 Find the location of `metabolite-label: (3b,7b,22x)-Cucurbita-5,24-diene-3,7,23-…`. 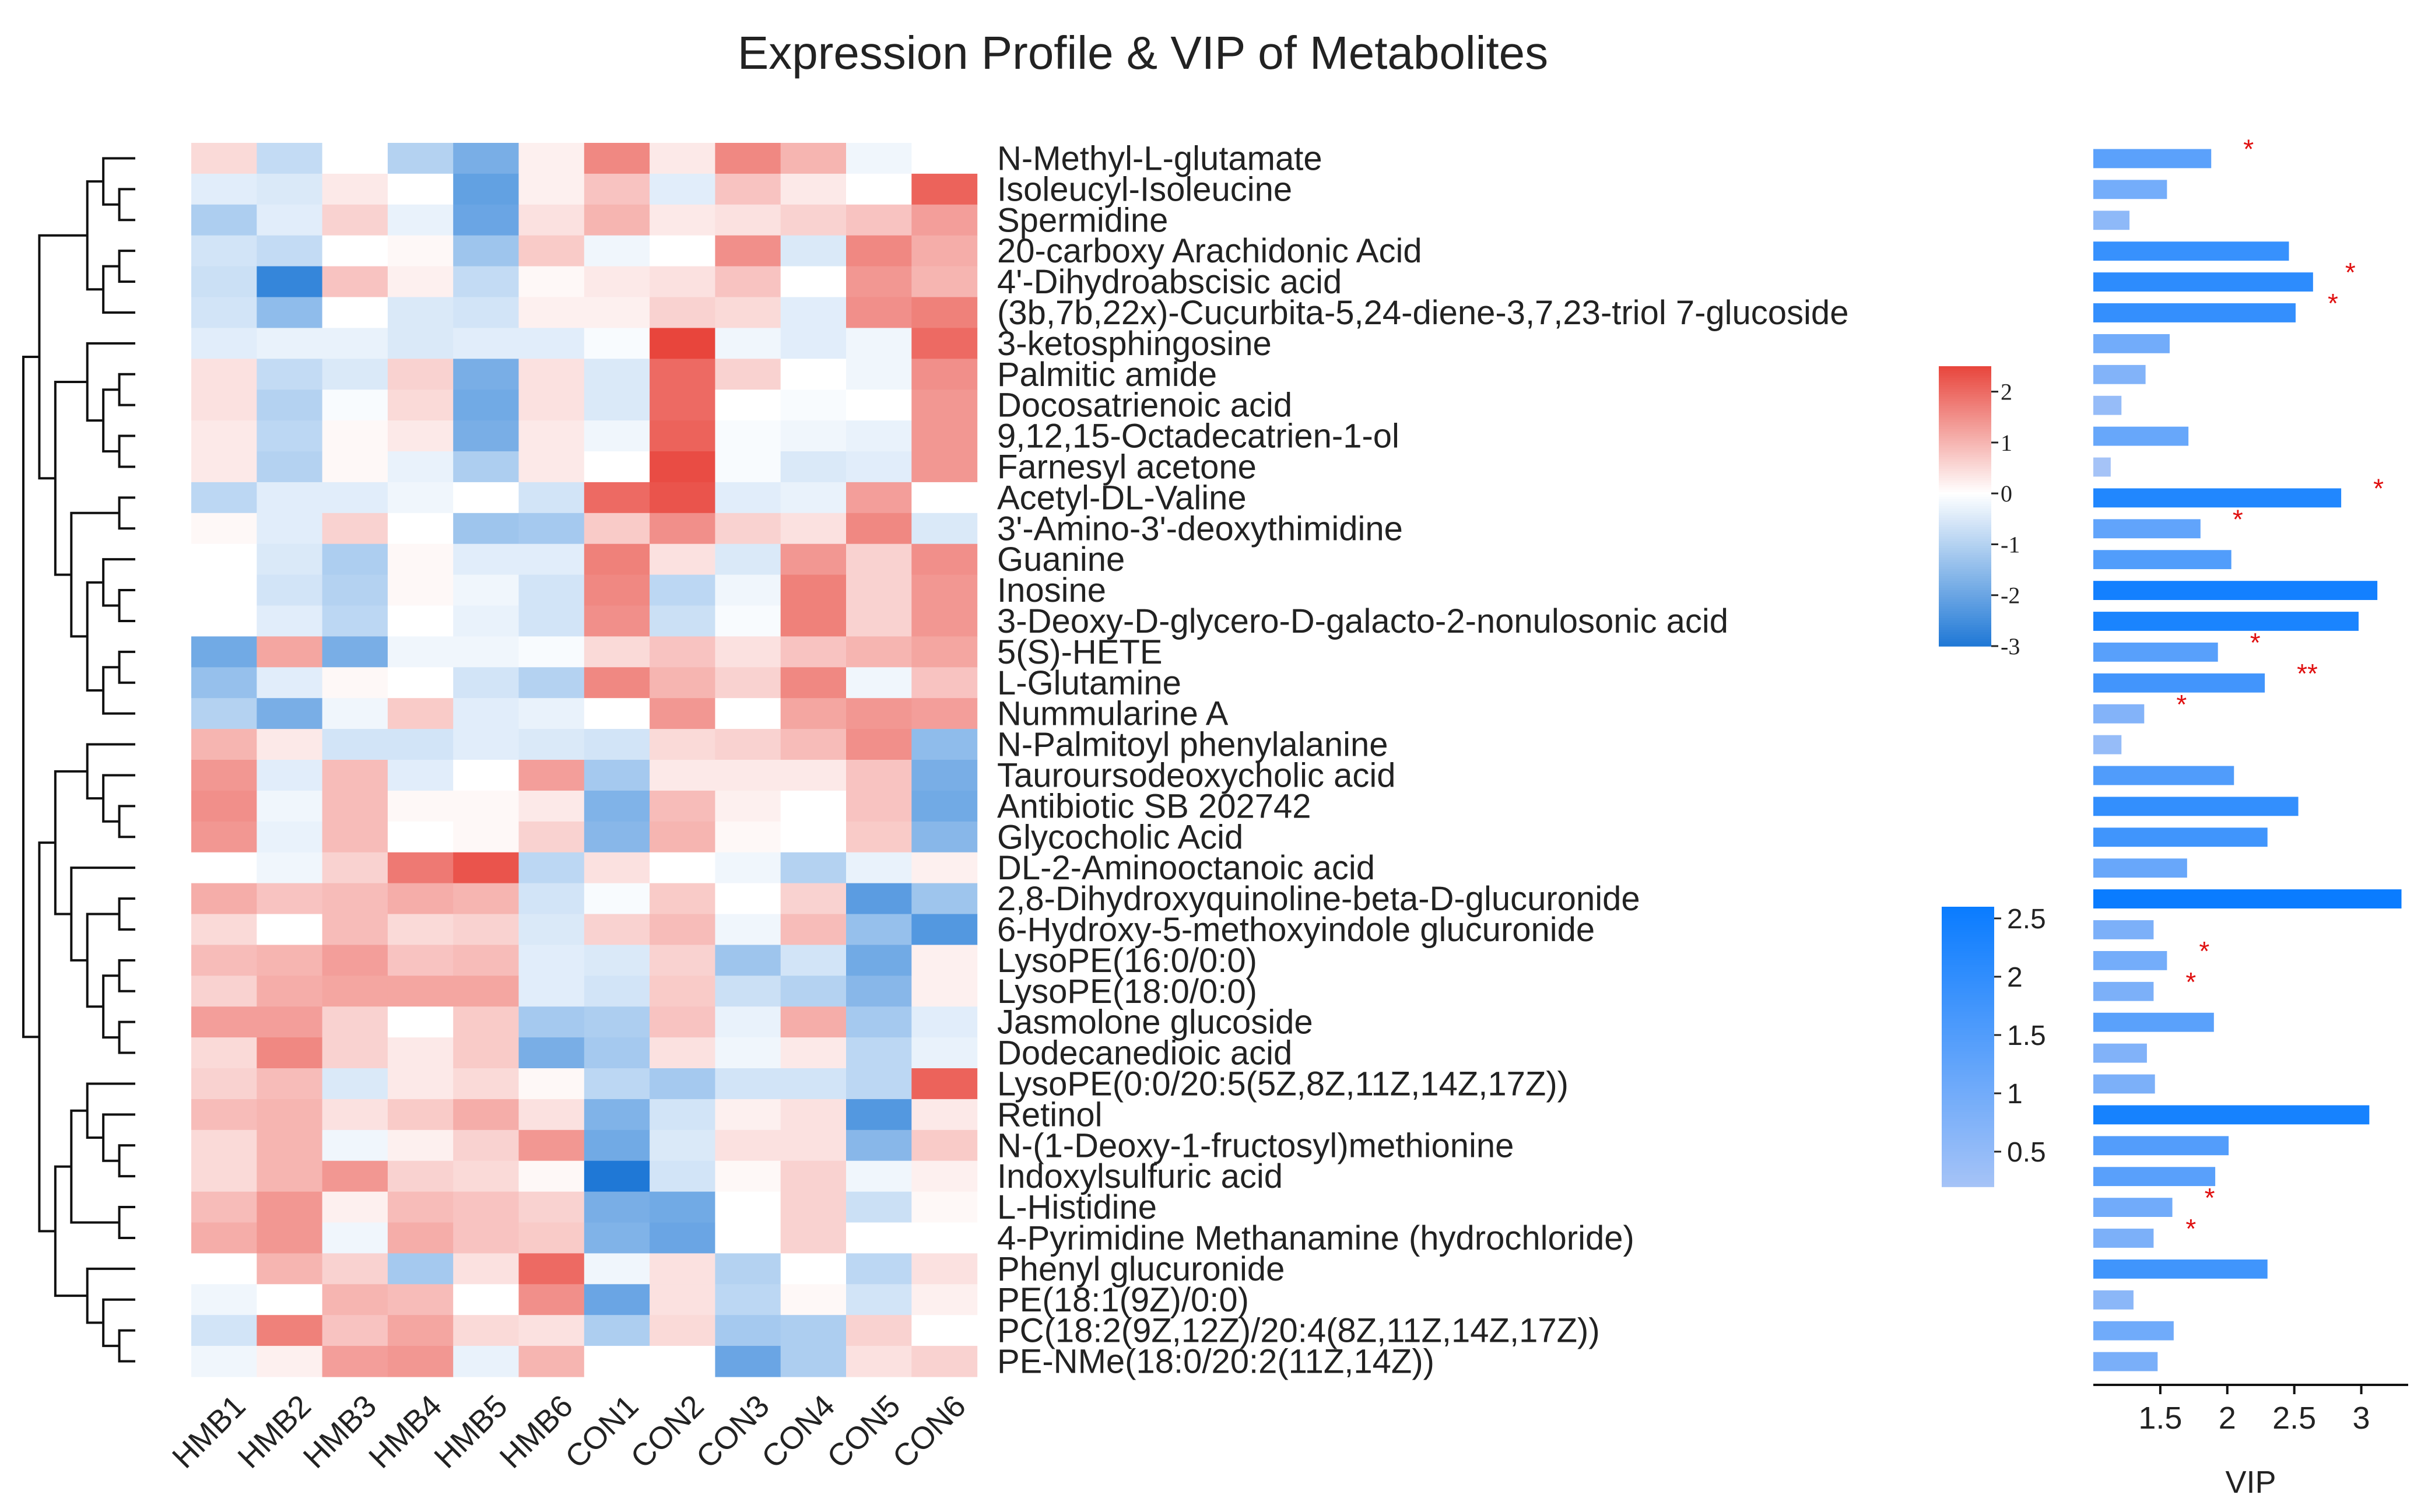

metabolite-label: (3b,7b,22x)-Cucurbita-5,24-diene-3,7,23-… is located at coordinates (1422, 313).